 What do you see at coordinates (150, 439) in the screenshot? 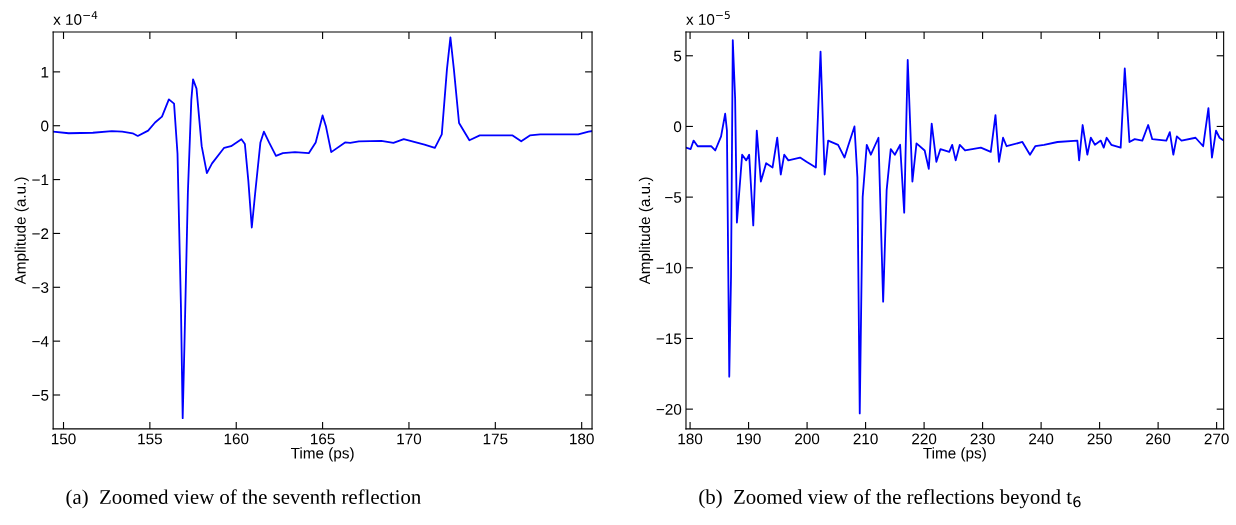
I see `x-tick-label: 155` at bounding box center [150, 439].